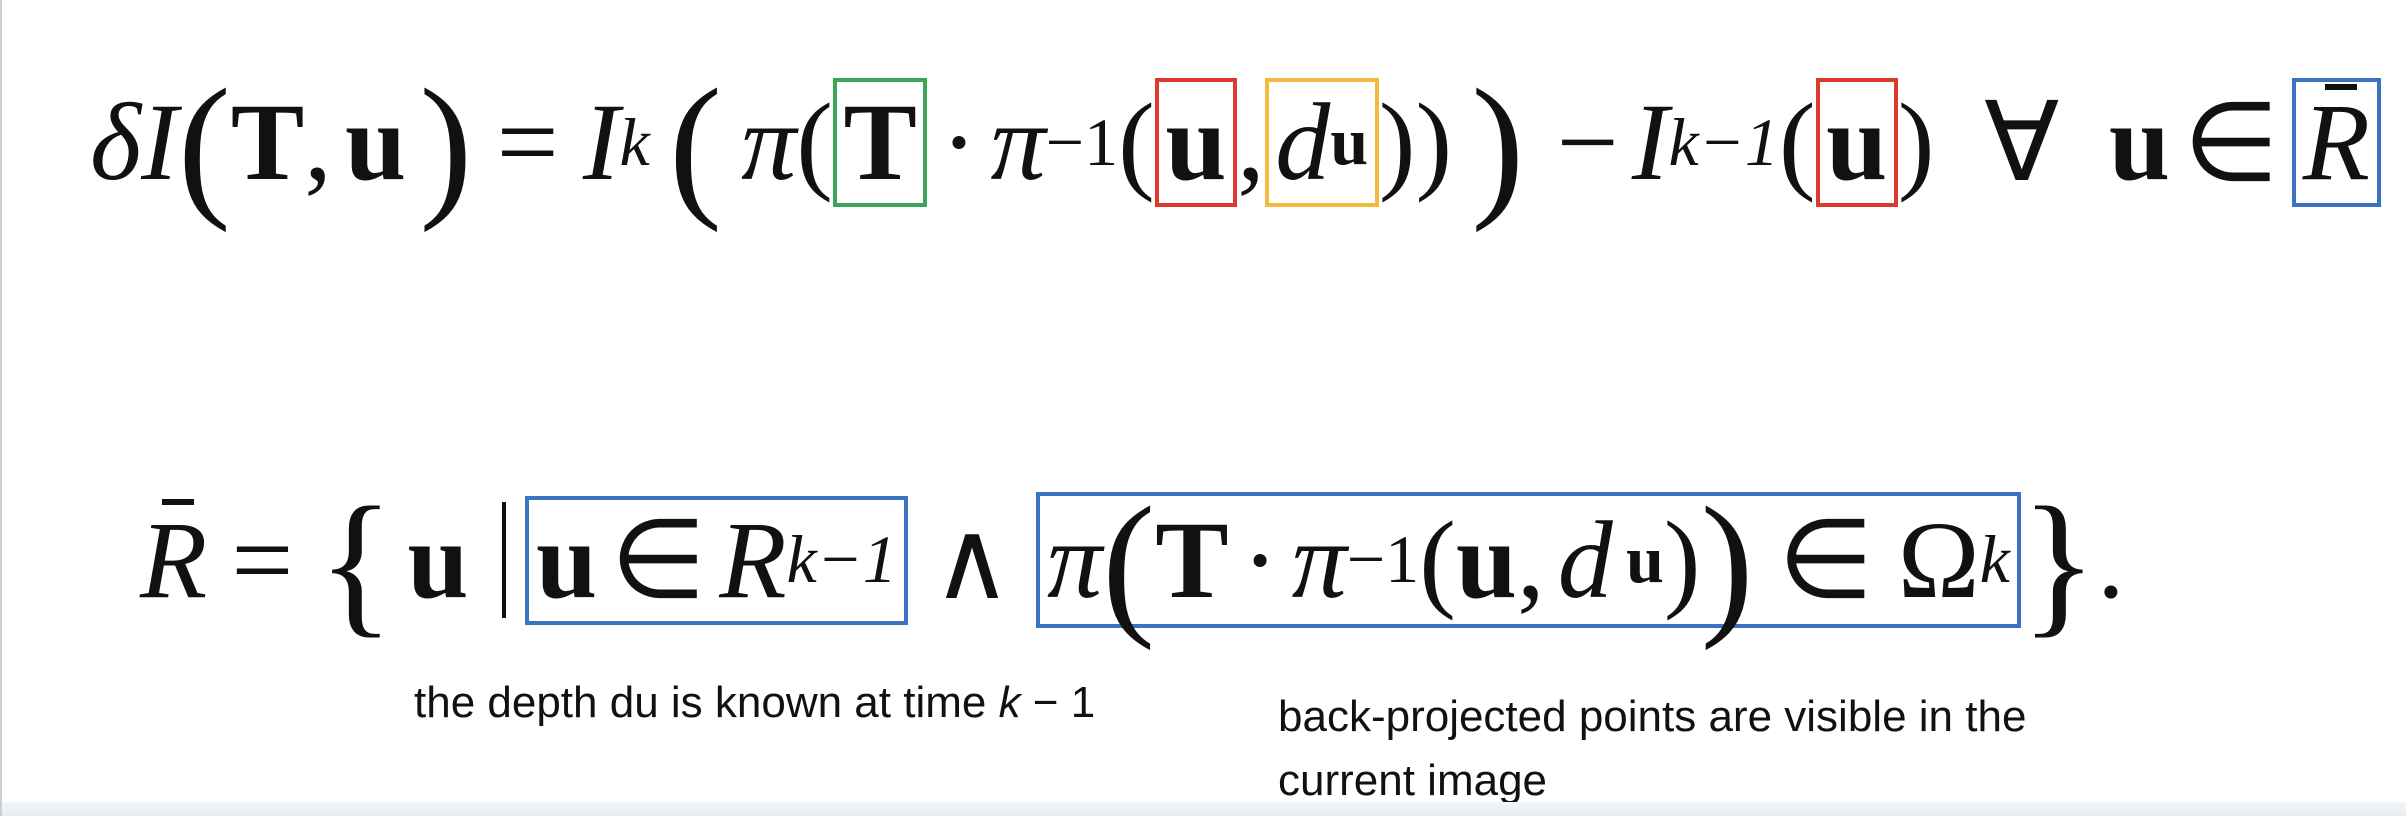 Image resolution: width=2406 pixels, height=816 pixels. What do you see at coordinates (2059, 563) in the screenshot?
I see `close-brace: }` at bounding box center [2059, 563].